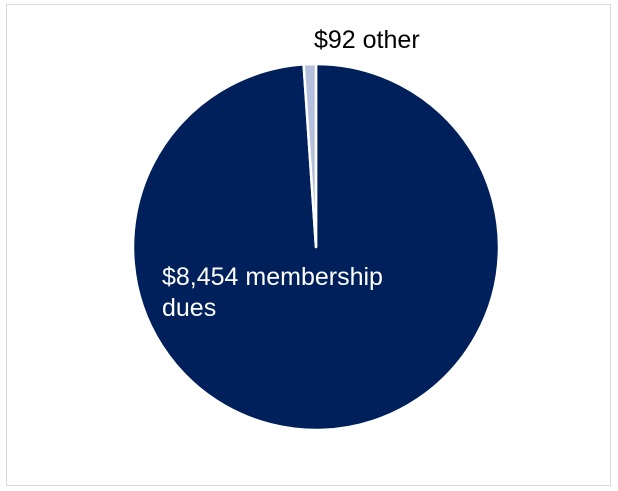 The height and width of the screenshot is (491, 618). I want to click on data-label-membership-dues: $8,454 membership dues, so click(272, 292).